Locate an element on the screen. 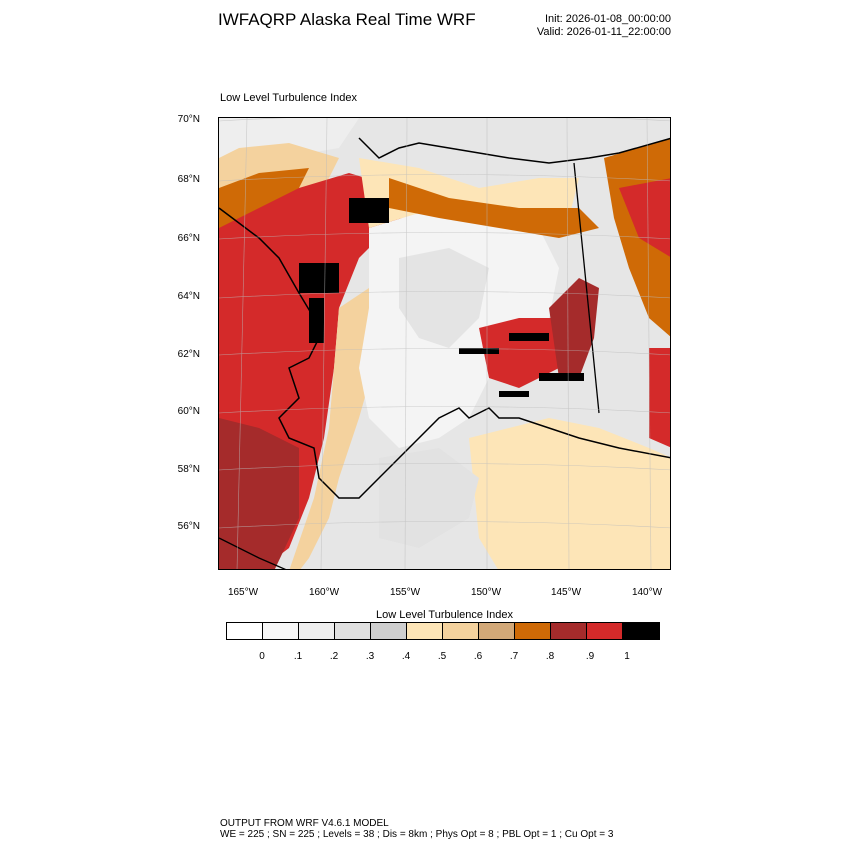 This screenshot has width=850, height=850. field-red-southeast is located at coordinates (659, 398).